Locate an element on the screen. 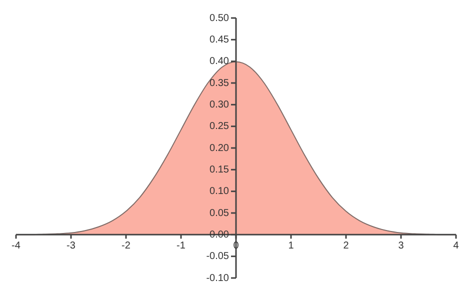 The image size is (474, 296). x-tick-label: -1 is located at coordinates (181, 246).